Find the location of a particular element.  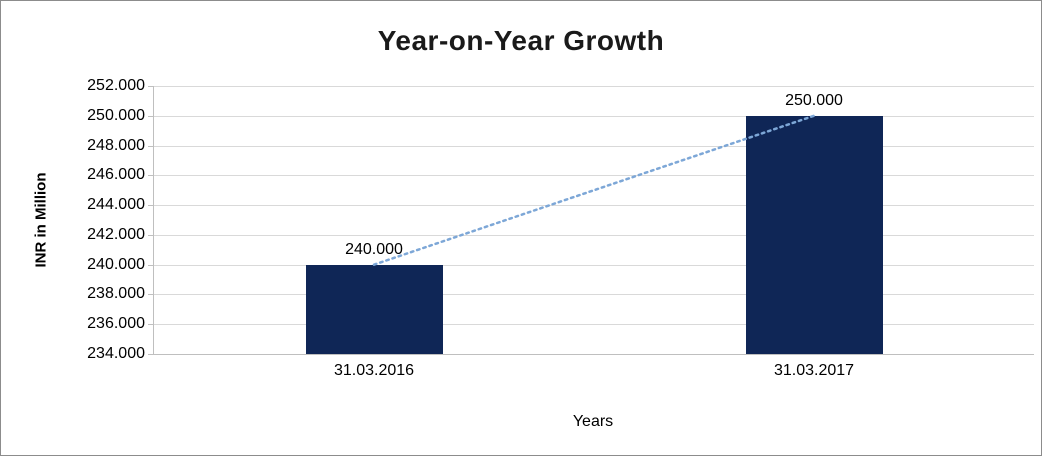

y-tick-label: 240.000 is located at coordinates (116, 264).